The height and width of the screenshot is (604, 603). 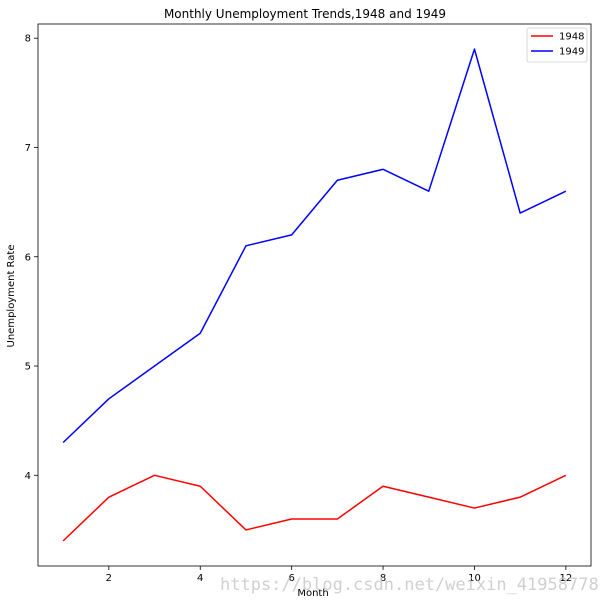 What do you see at coordinates (28, 367) in the screenshot?
I see `y-tick-label: 5` at bounding box center [28, 367].